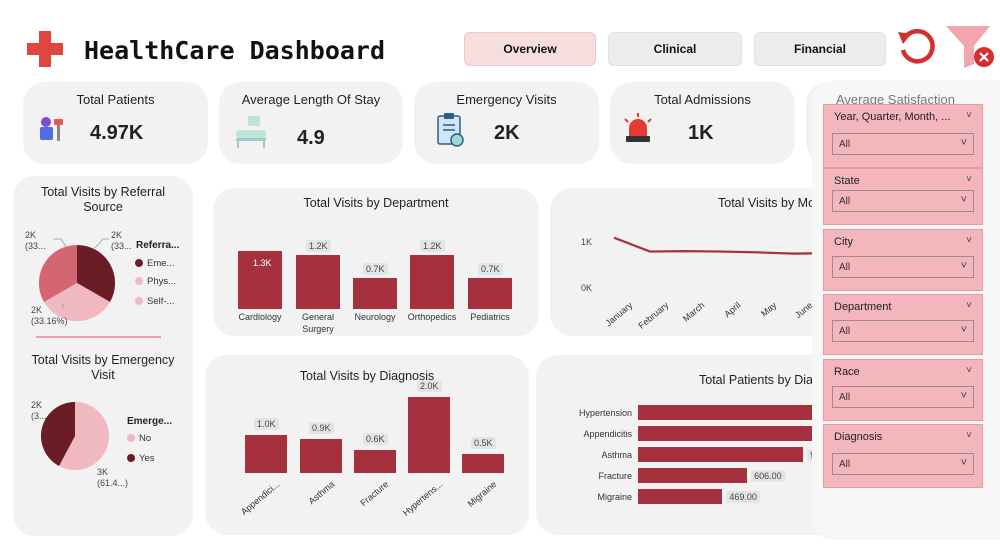 The height and width of the screenshot is (552, 1000). Describe the element at coordinates (311, 99) in the screenshot. I see `kpi-title: Average Length Of Stay` at that location.